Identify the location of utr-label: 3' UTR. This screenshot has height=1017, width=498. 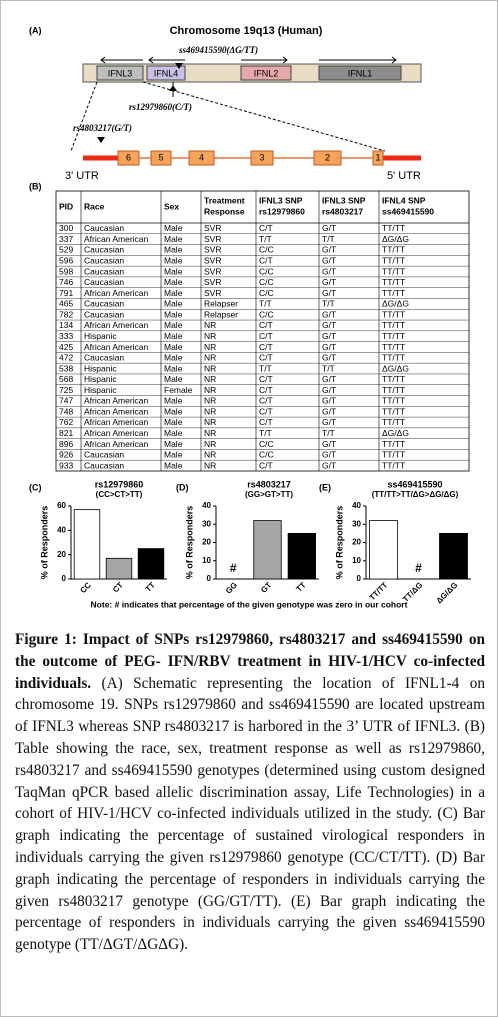
(82, 176).